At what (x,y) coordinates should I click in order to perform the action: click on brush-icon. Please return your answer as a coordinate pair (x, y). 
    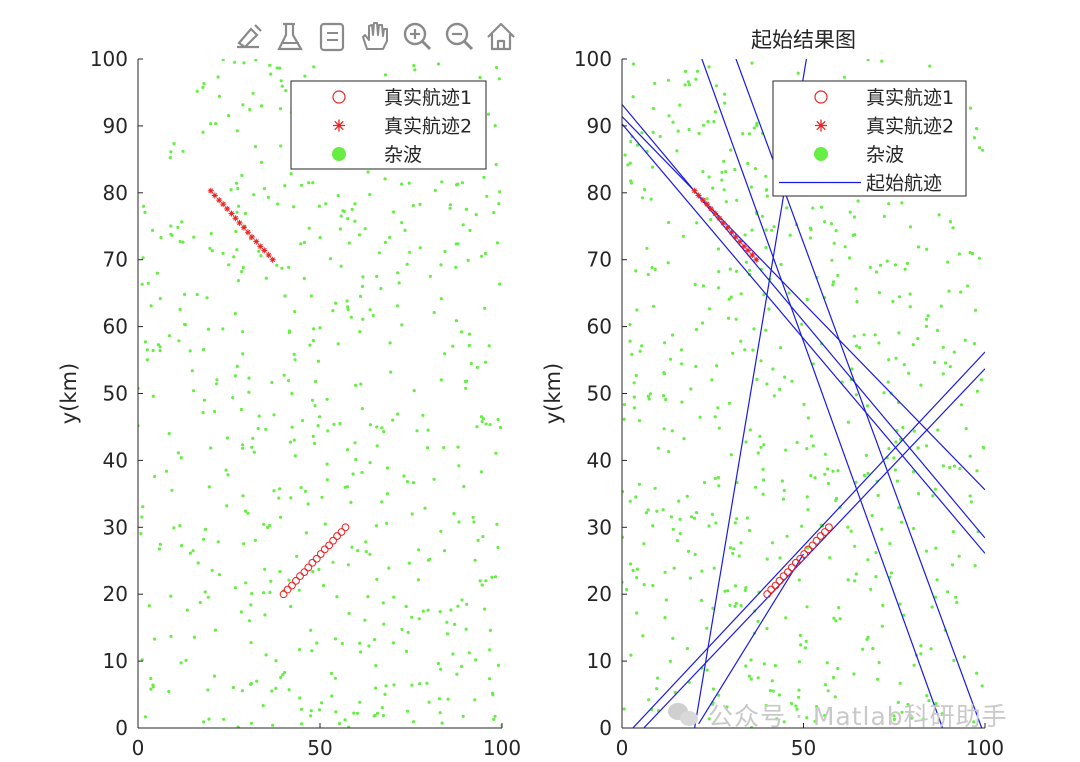
    Looking at the image, I should click on (291, 37).